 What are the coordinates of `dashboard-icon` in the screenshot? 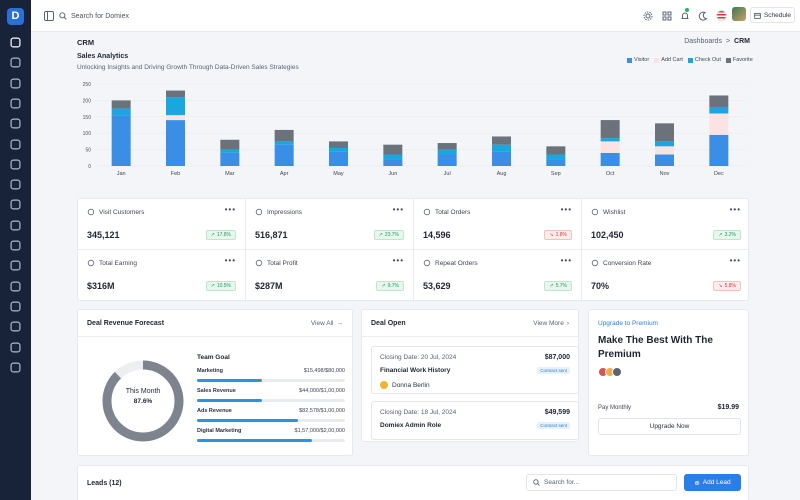 It's located at (15, 43).